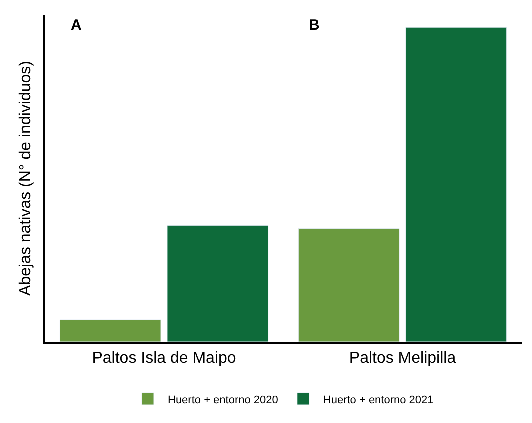  Describe the element at coordinates (25, 178) in the screenshot. I see `y-axis-title: Abejas nativas (N° de individuos)` at that location.